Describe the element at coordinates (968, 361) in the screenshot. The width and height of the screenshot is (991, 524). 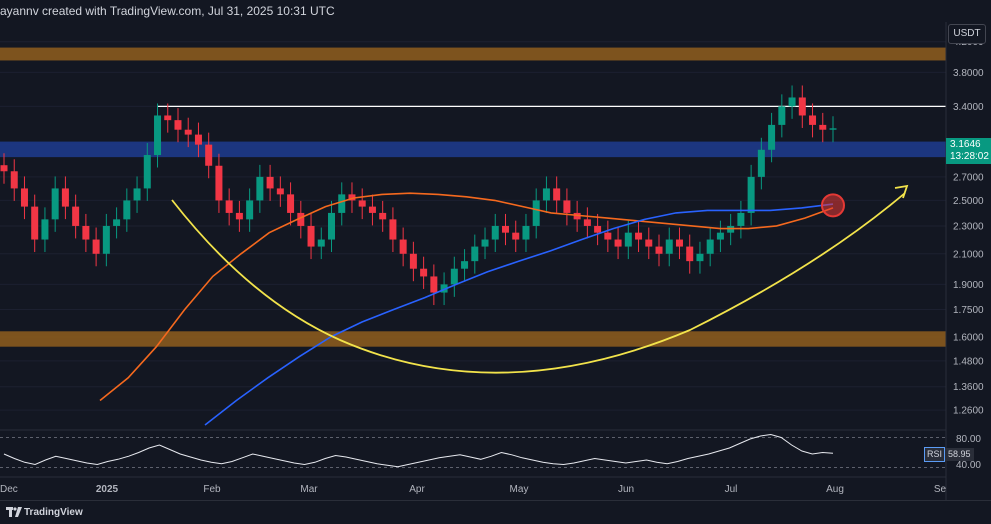
I see `y-tick-label: 1.4800` at that location.